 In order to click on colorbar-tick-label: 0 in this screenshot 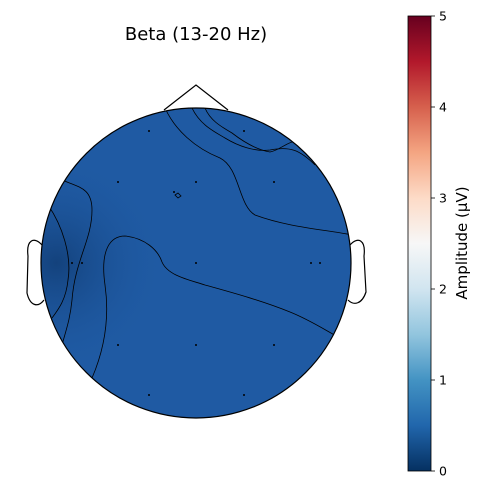, I will do `click(443, 471)`.